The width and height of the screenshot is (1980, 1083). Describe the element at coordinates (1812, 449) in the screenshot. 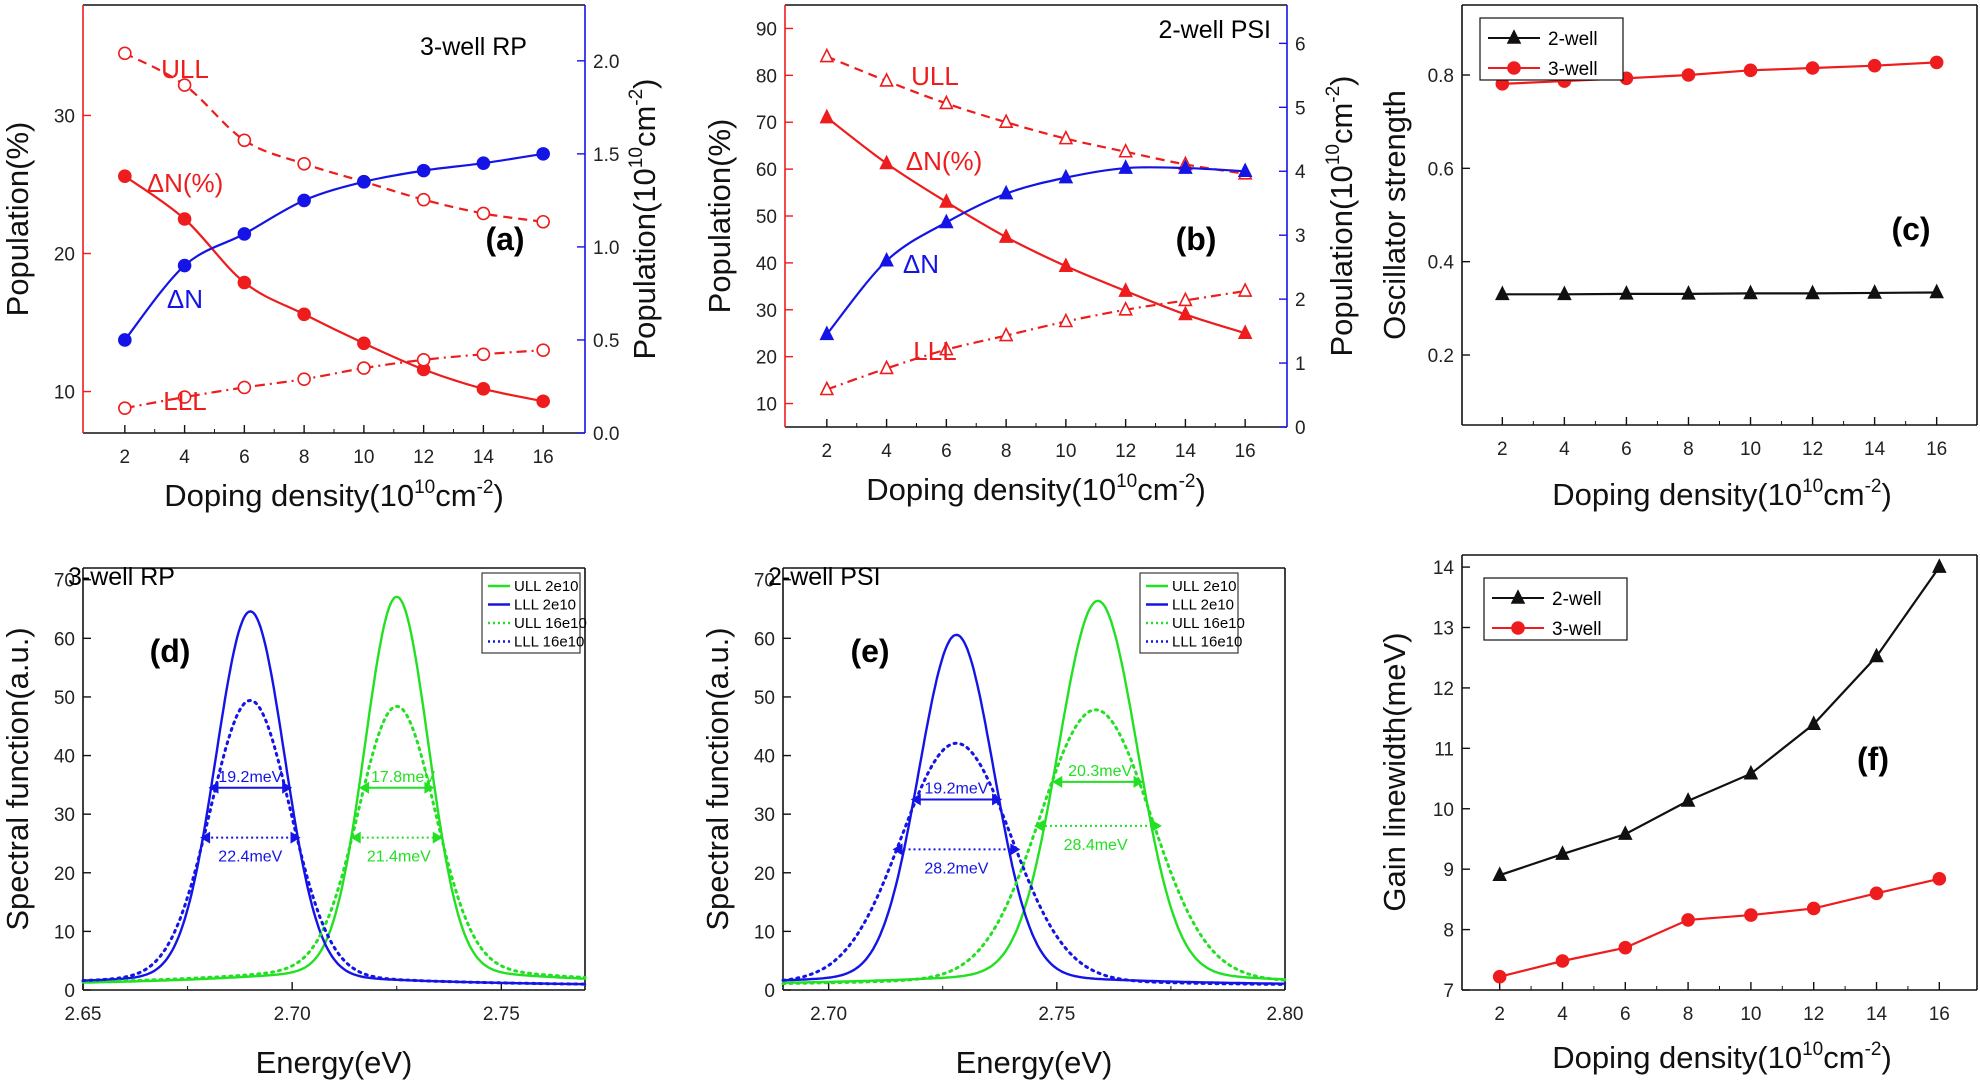

I see `x-tick-label: 12` at that location.